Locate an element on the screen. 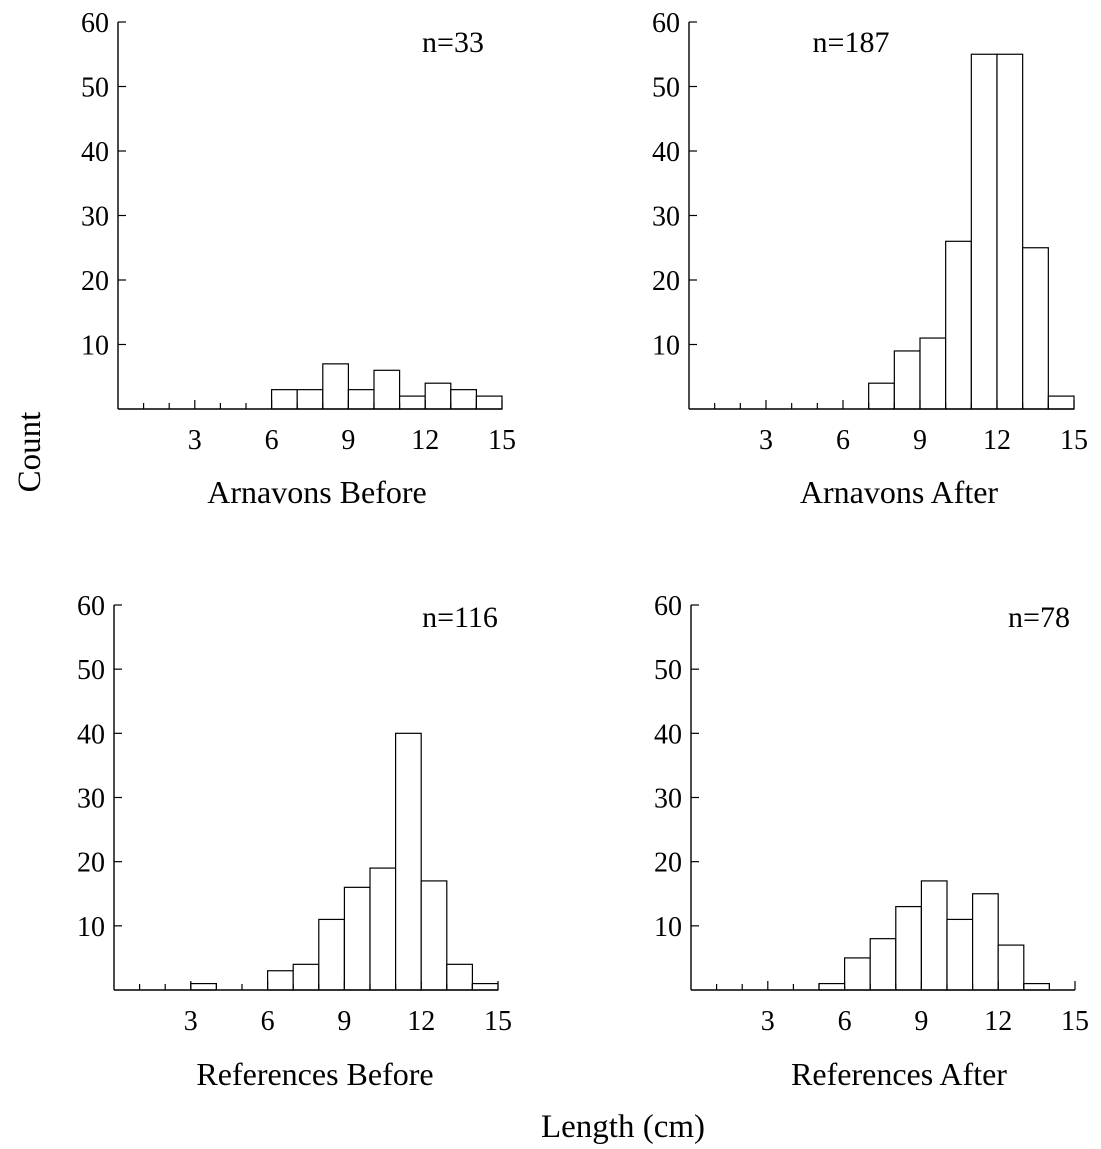 This screenshot has width=1101, height=1149. y-tick-label-references-after-10: 10 is located at coordinates (668, 927).